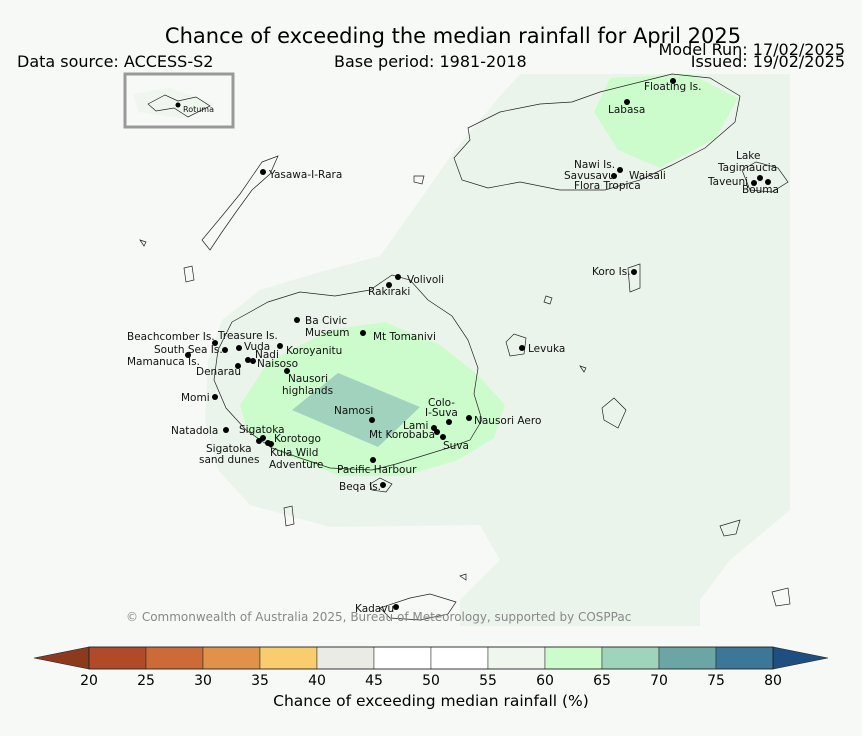 The width and height of the screenshot is (862, 736). I want to click on colorbar-under-arrow, so click(61, 658).